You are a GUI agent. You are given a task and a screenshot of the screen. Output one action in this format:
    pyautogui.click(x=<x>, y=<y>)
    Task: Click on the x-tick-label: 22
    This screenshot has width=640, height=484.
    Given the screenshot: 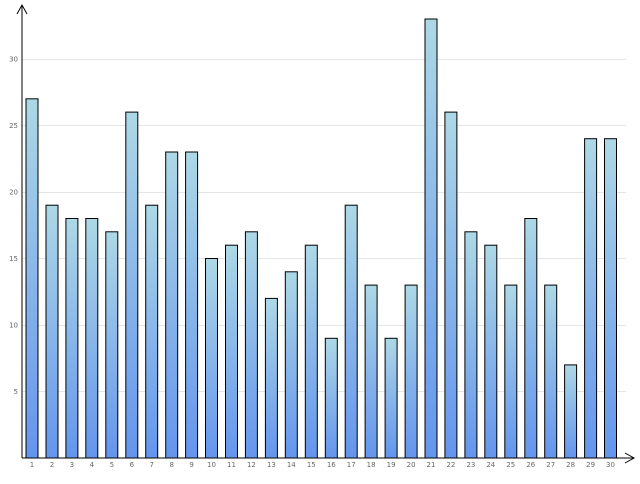 What is the action you would take?
    pyautogui.click(x=450, y=465)
    